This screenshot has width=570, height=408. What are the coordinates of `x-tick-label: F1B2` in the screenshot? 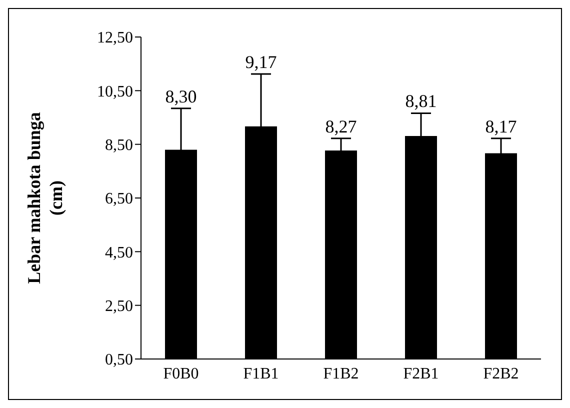 It's located at (341, 373).